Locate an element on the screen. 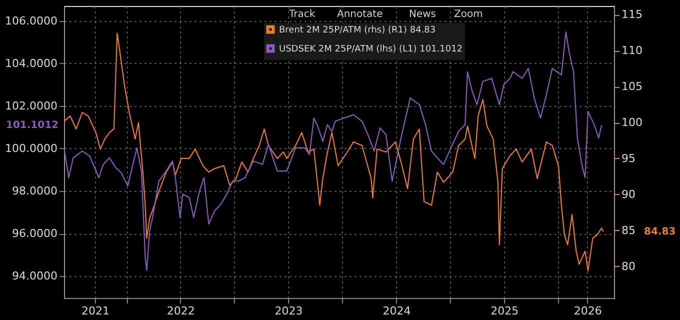 Image resolution: width=680 pixels, height=320 pixels. y2-tick-label: 80 is located at coordinates (629, 266).